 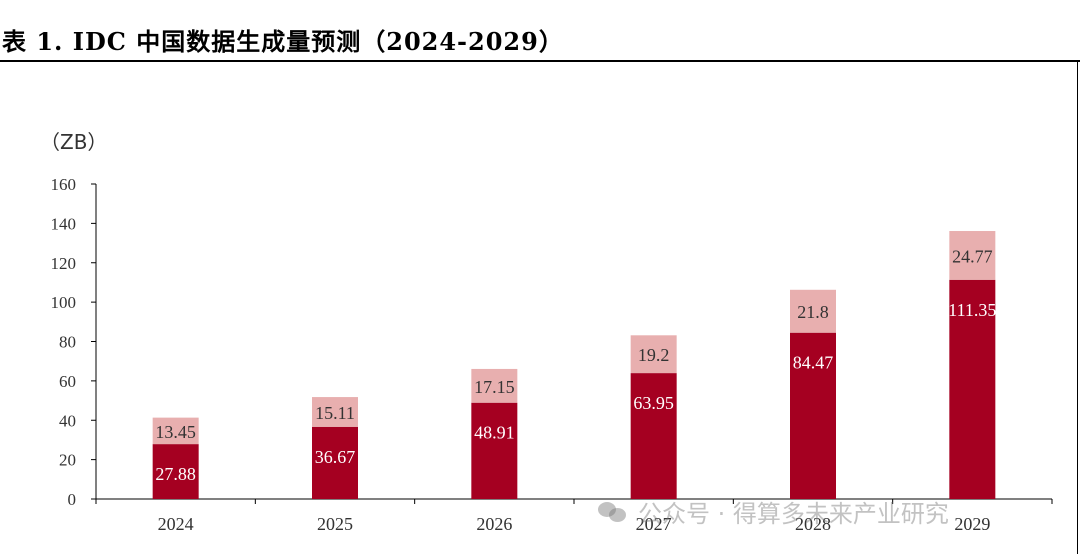 I want to click on y-tick-label: 120, so click(x=64, y=263).